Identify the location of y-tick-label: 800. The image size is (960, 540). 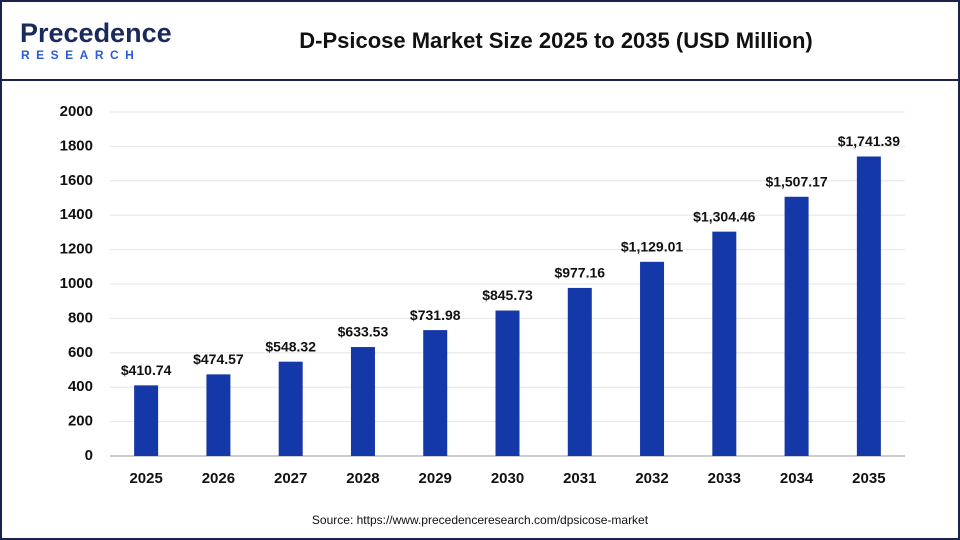
(80, 317).